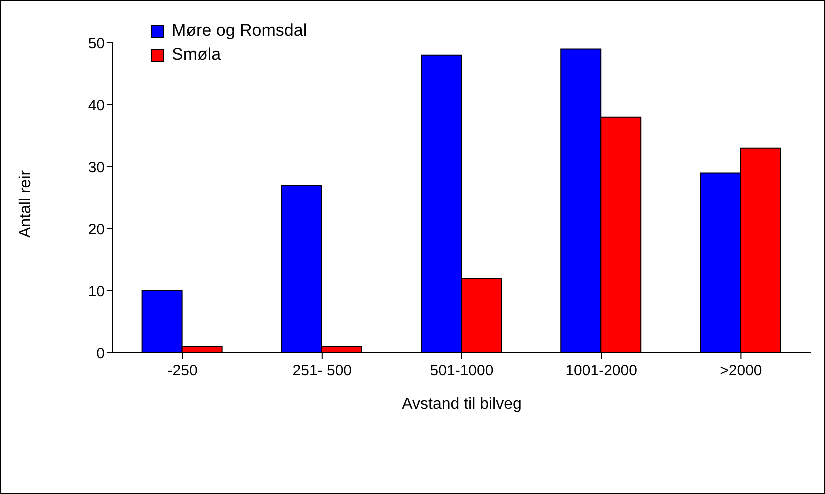 The image size is (825, 494). What do you see at coordinates (100, 353) in the screenshot?
I see `y-tick-label: 0` at bounding box center [100, 353].